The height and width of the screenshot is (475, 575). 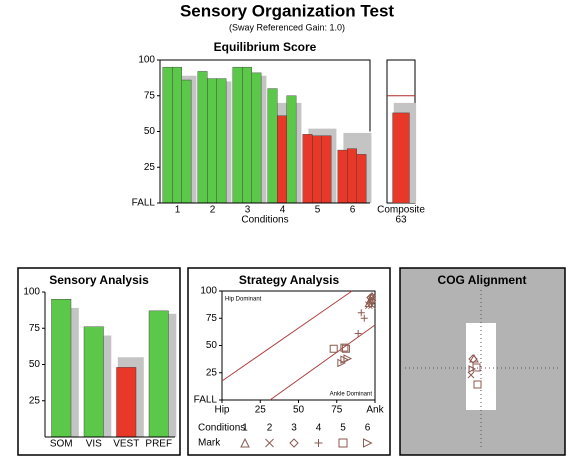 I want to click on chart-title: Equilibrium Score, so click(x=265, y=47).